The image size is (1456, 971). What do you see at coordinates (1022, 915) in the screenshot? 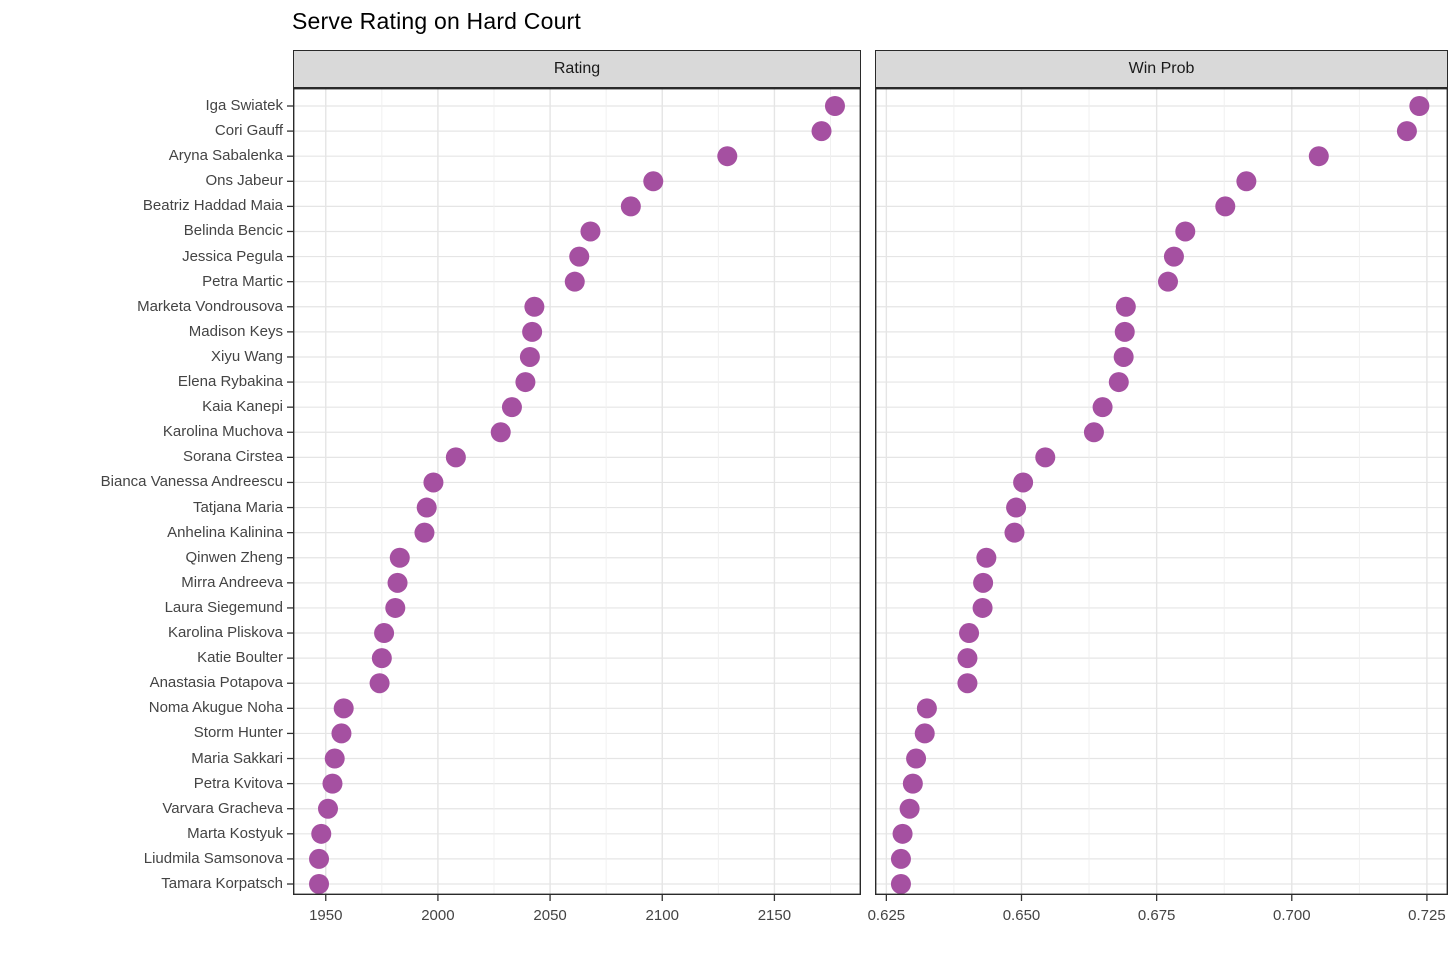
I see `x-tick-label: 0.650` at bounding box center [1022, 915].